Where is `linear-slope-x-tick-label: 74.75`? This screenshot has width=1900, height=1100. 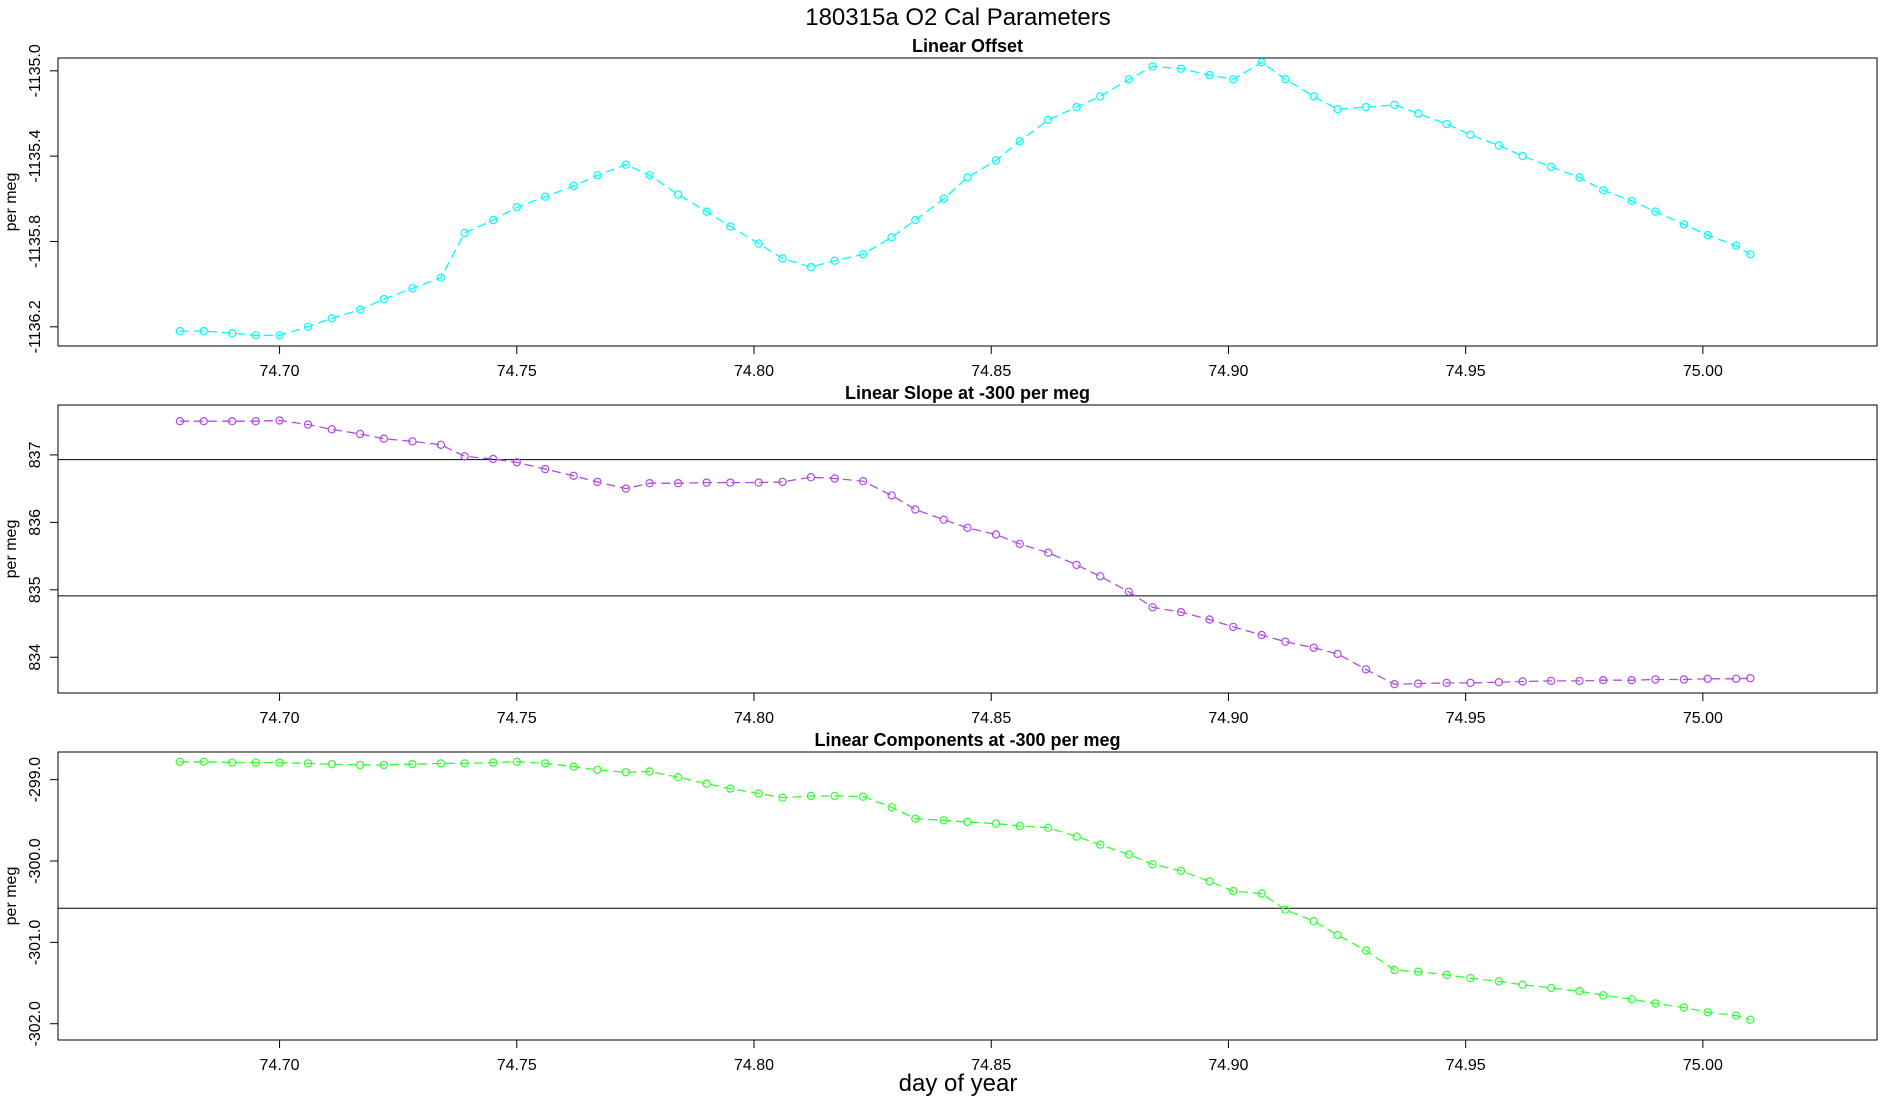 linear-slope-x-tick-label: 74.75 is located at coordinates (517, 718).